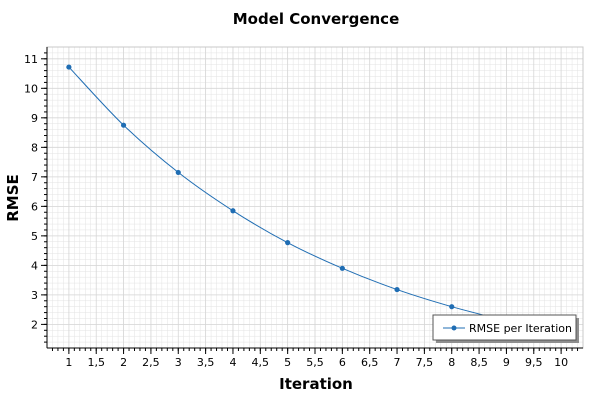 Image resolution: width=600 pixels, height=400 pixels. Describe the element at coordinates (561, 362) in the screenshot. I see `x-tick-label: 10` at that location.